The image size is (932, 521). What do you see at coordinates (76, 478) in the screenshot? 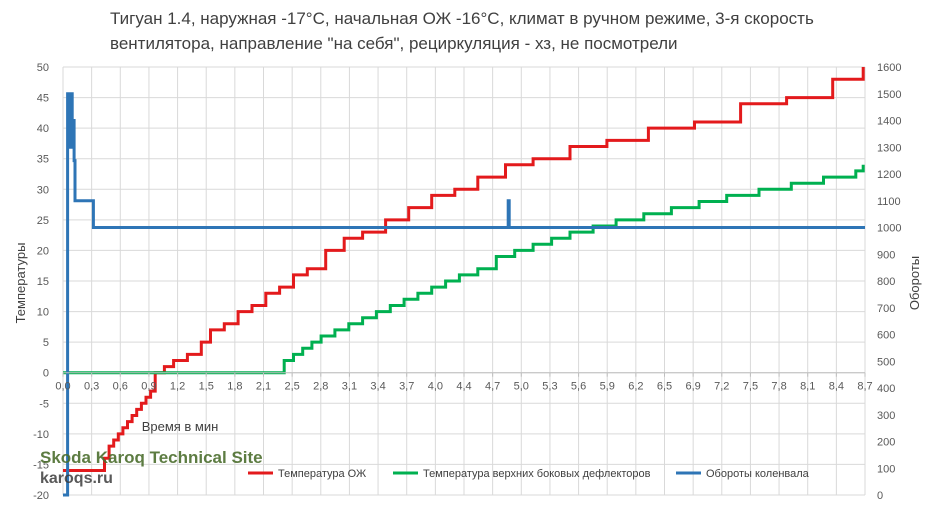
I see `watermark-url: karoqs.ru` at bounding box center [76, 478].